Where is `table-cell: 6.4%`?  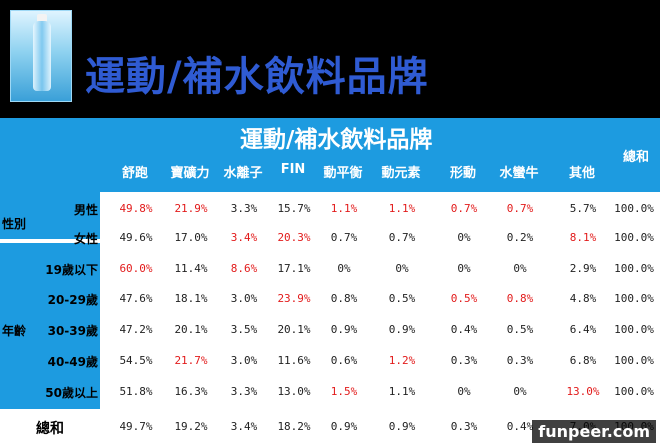 table-cell: 6.4% is located at coordinates (583, 329).